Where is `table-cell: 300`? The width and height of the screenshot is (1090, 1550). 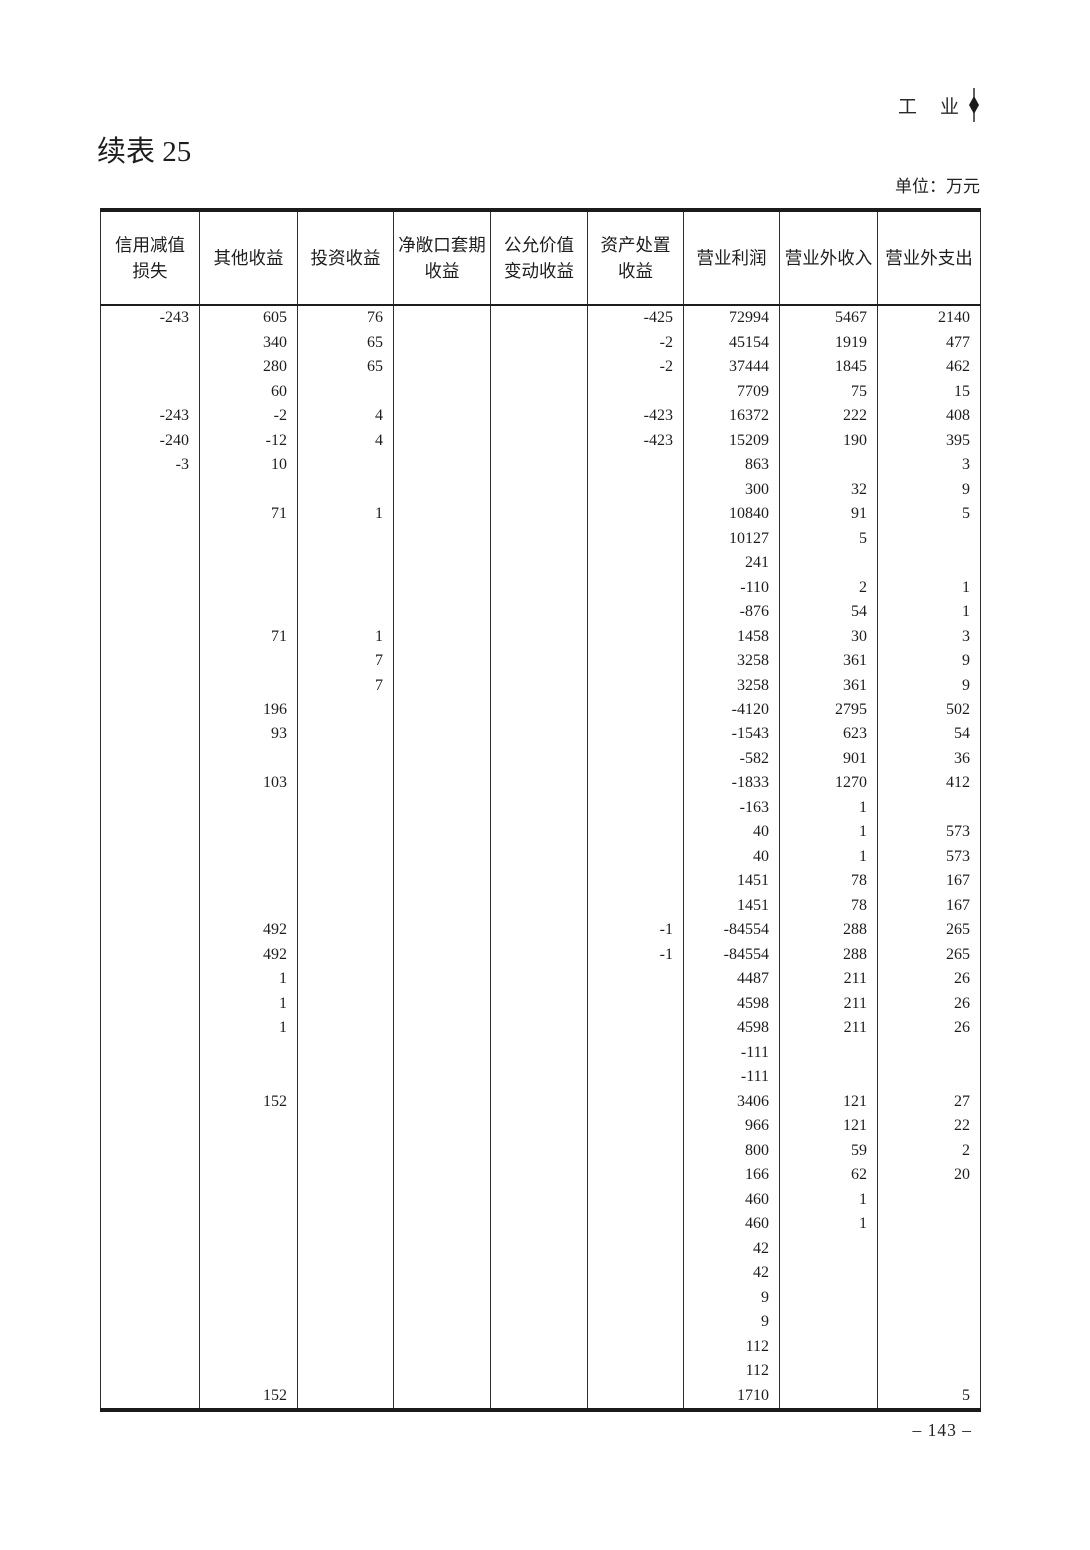
table-cell: 300 is located at coordinates (731, 489).